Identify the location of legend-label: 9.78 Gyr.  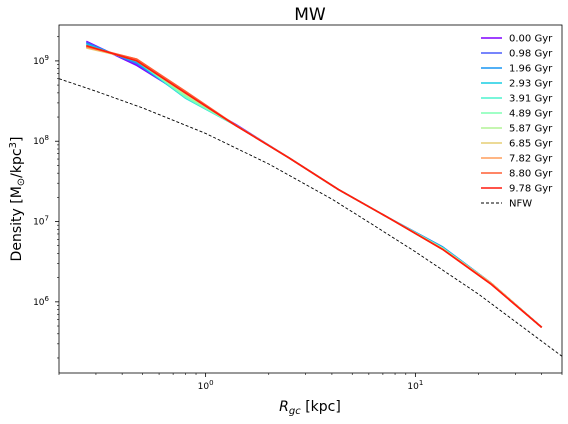
(531, 189).